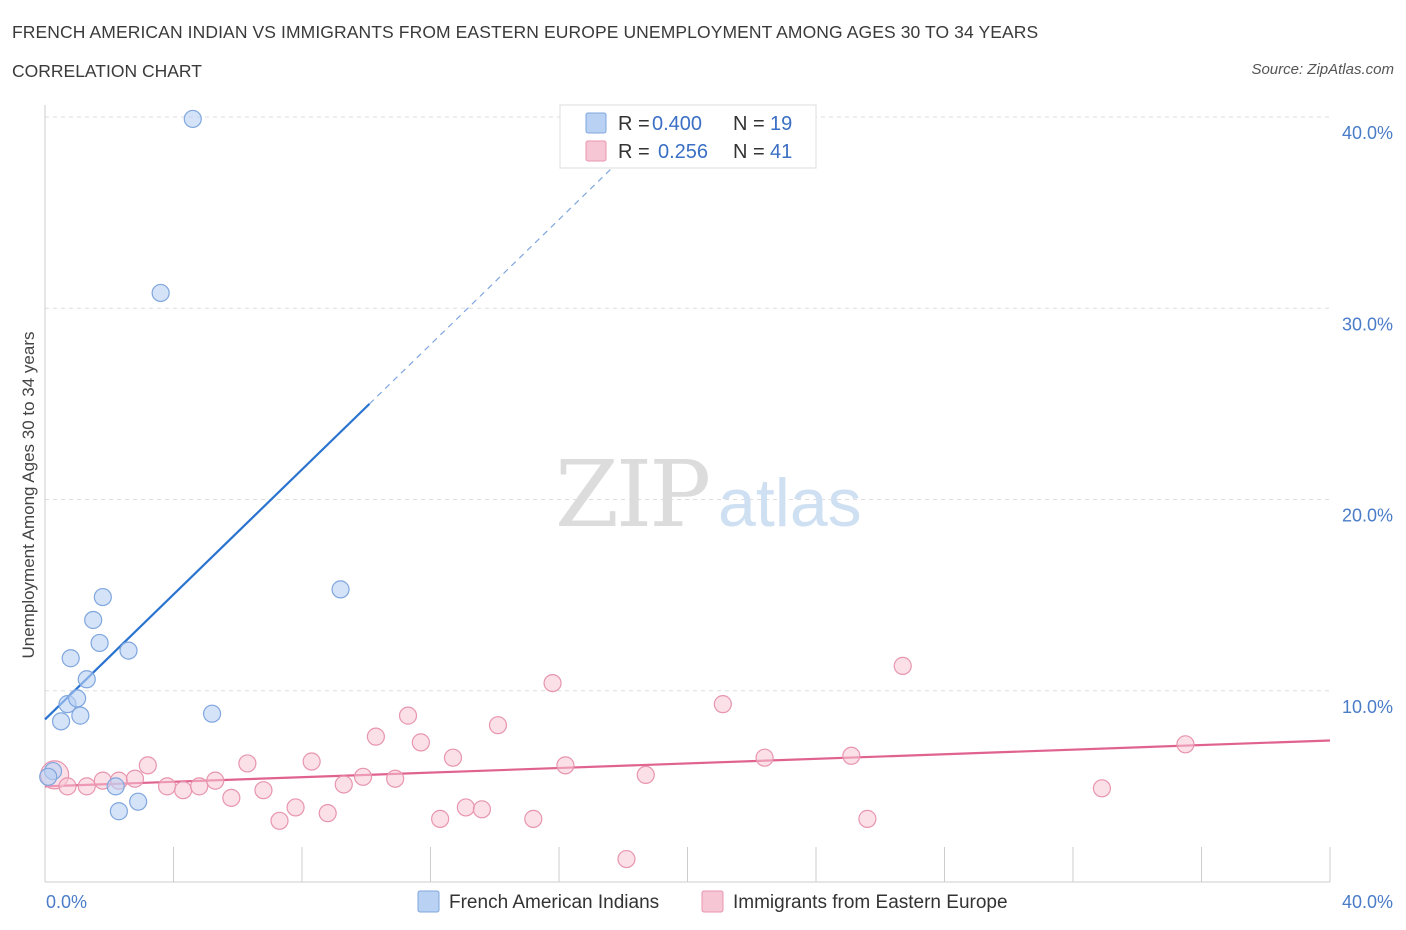  I want to click on trend-line-pink, so click(687, 763).